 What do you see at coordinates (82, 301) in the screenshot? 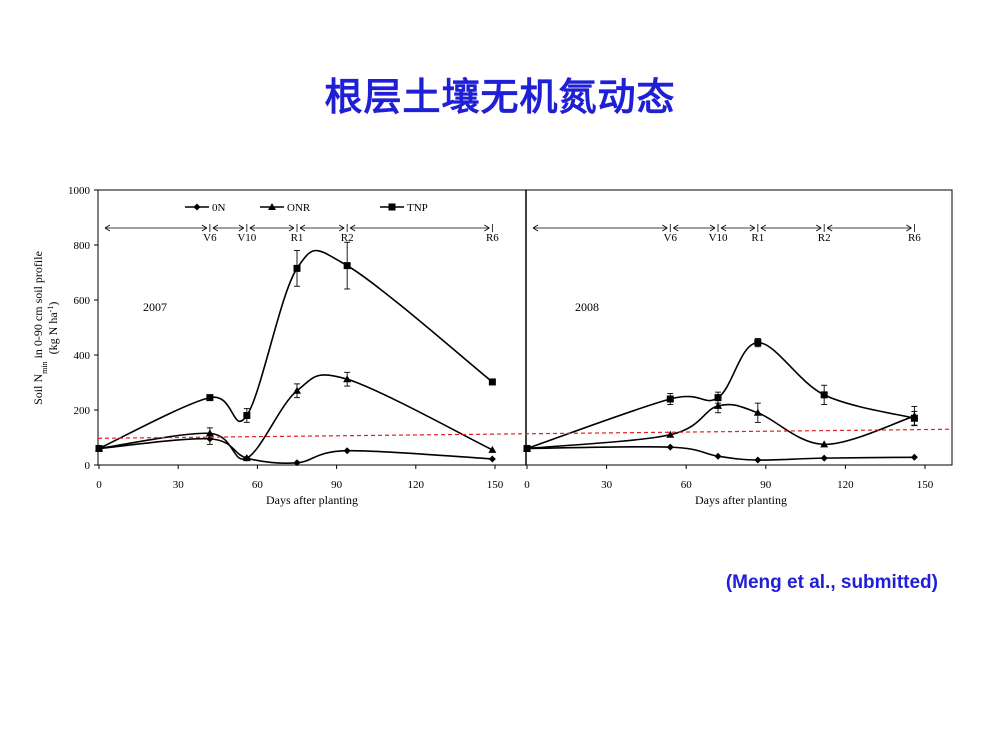
I see `y-tick-label: 600` at bounding box center [82, 301].